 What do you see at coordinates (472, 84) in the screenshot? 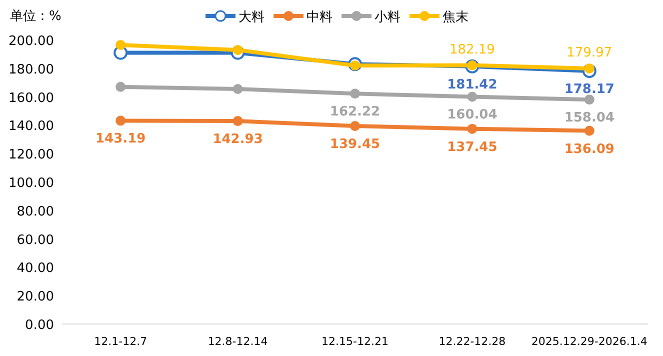
I see `data-label: 181.42` at bounding box center [472, 84].